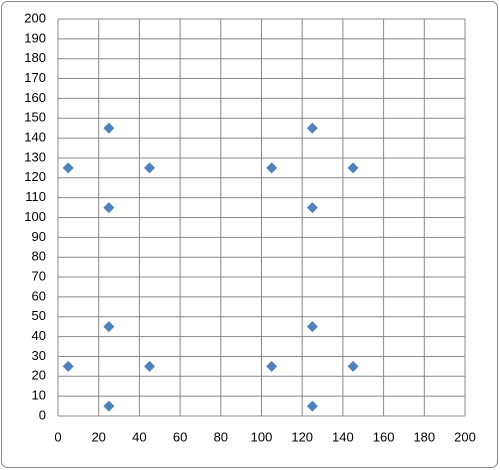 The width and height of the screenshot is (500, 470). What do you see at coordinates (302, 436) in the screenshot?
I see `x-tick-label: 120` at bounding box center [302, 436].